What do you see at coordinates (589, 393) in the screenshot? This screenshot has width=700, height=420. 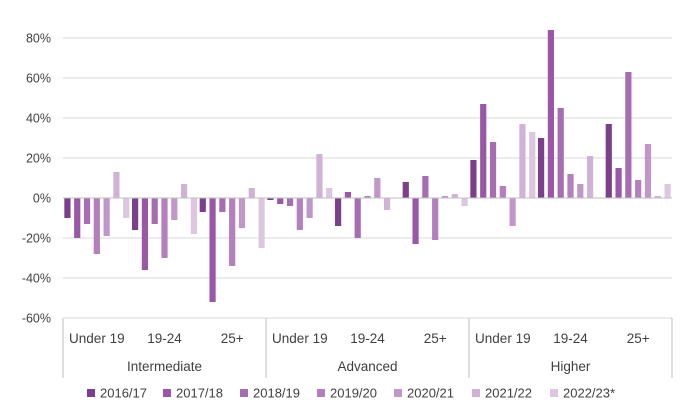 I see `legend-label: 2022/23*` at bounding box center [589, 393].